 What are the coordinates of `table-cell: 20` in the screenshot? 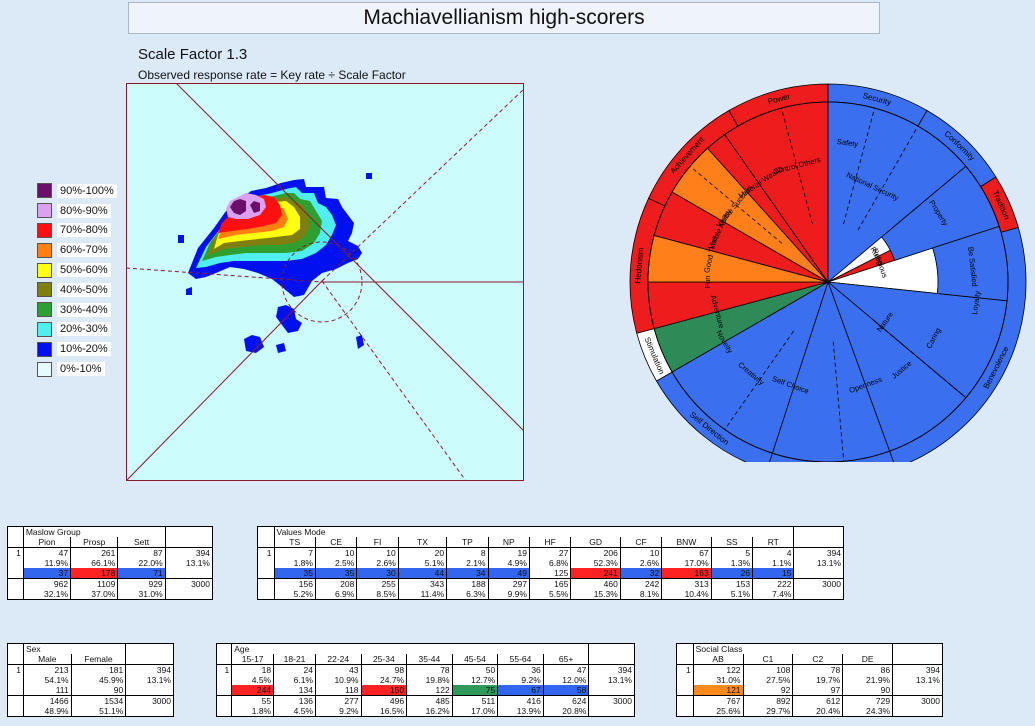 It's located at (422, 552).